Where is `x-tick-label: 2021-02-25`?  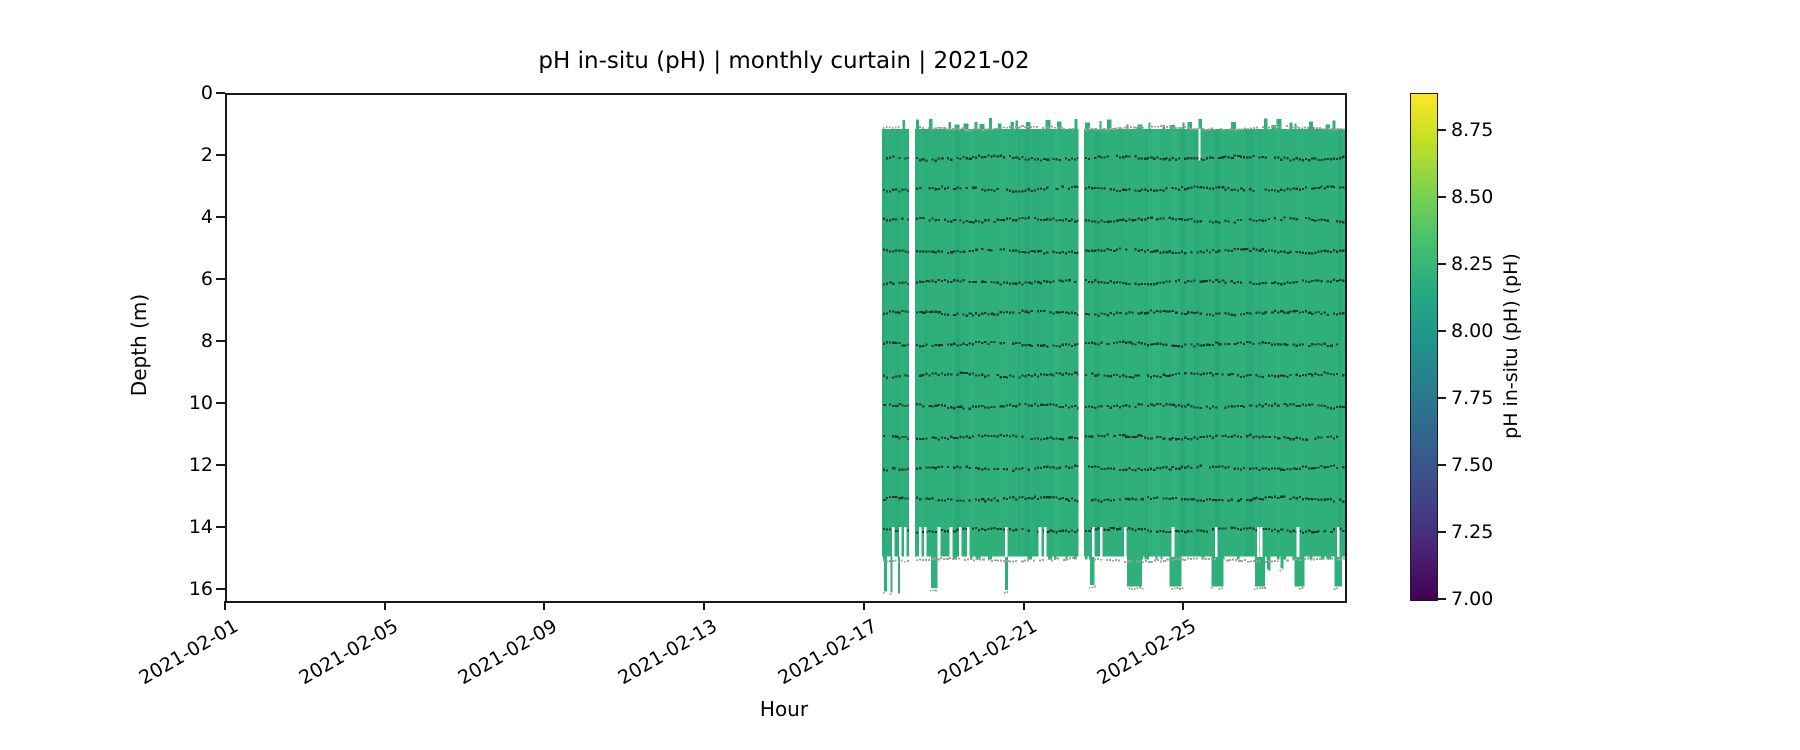 x-tick-label: 2021-02-25 is located at coordinates (1147, 652).